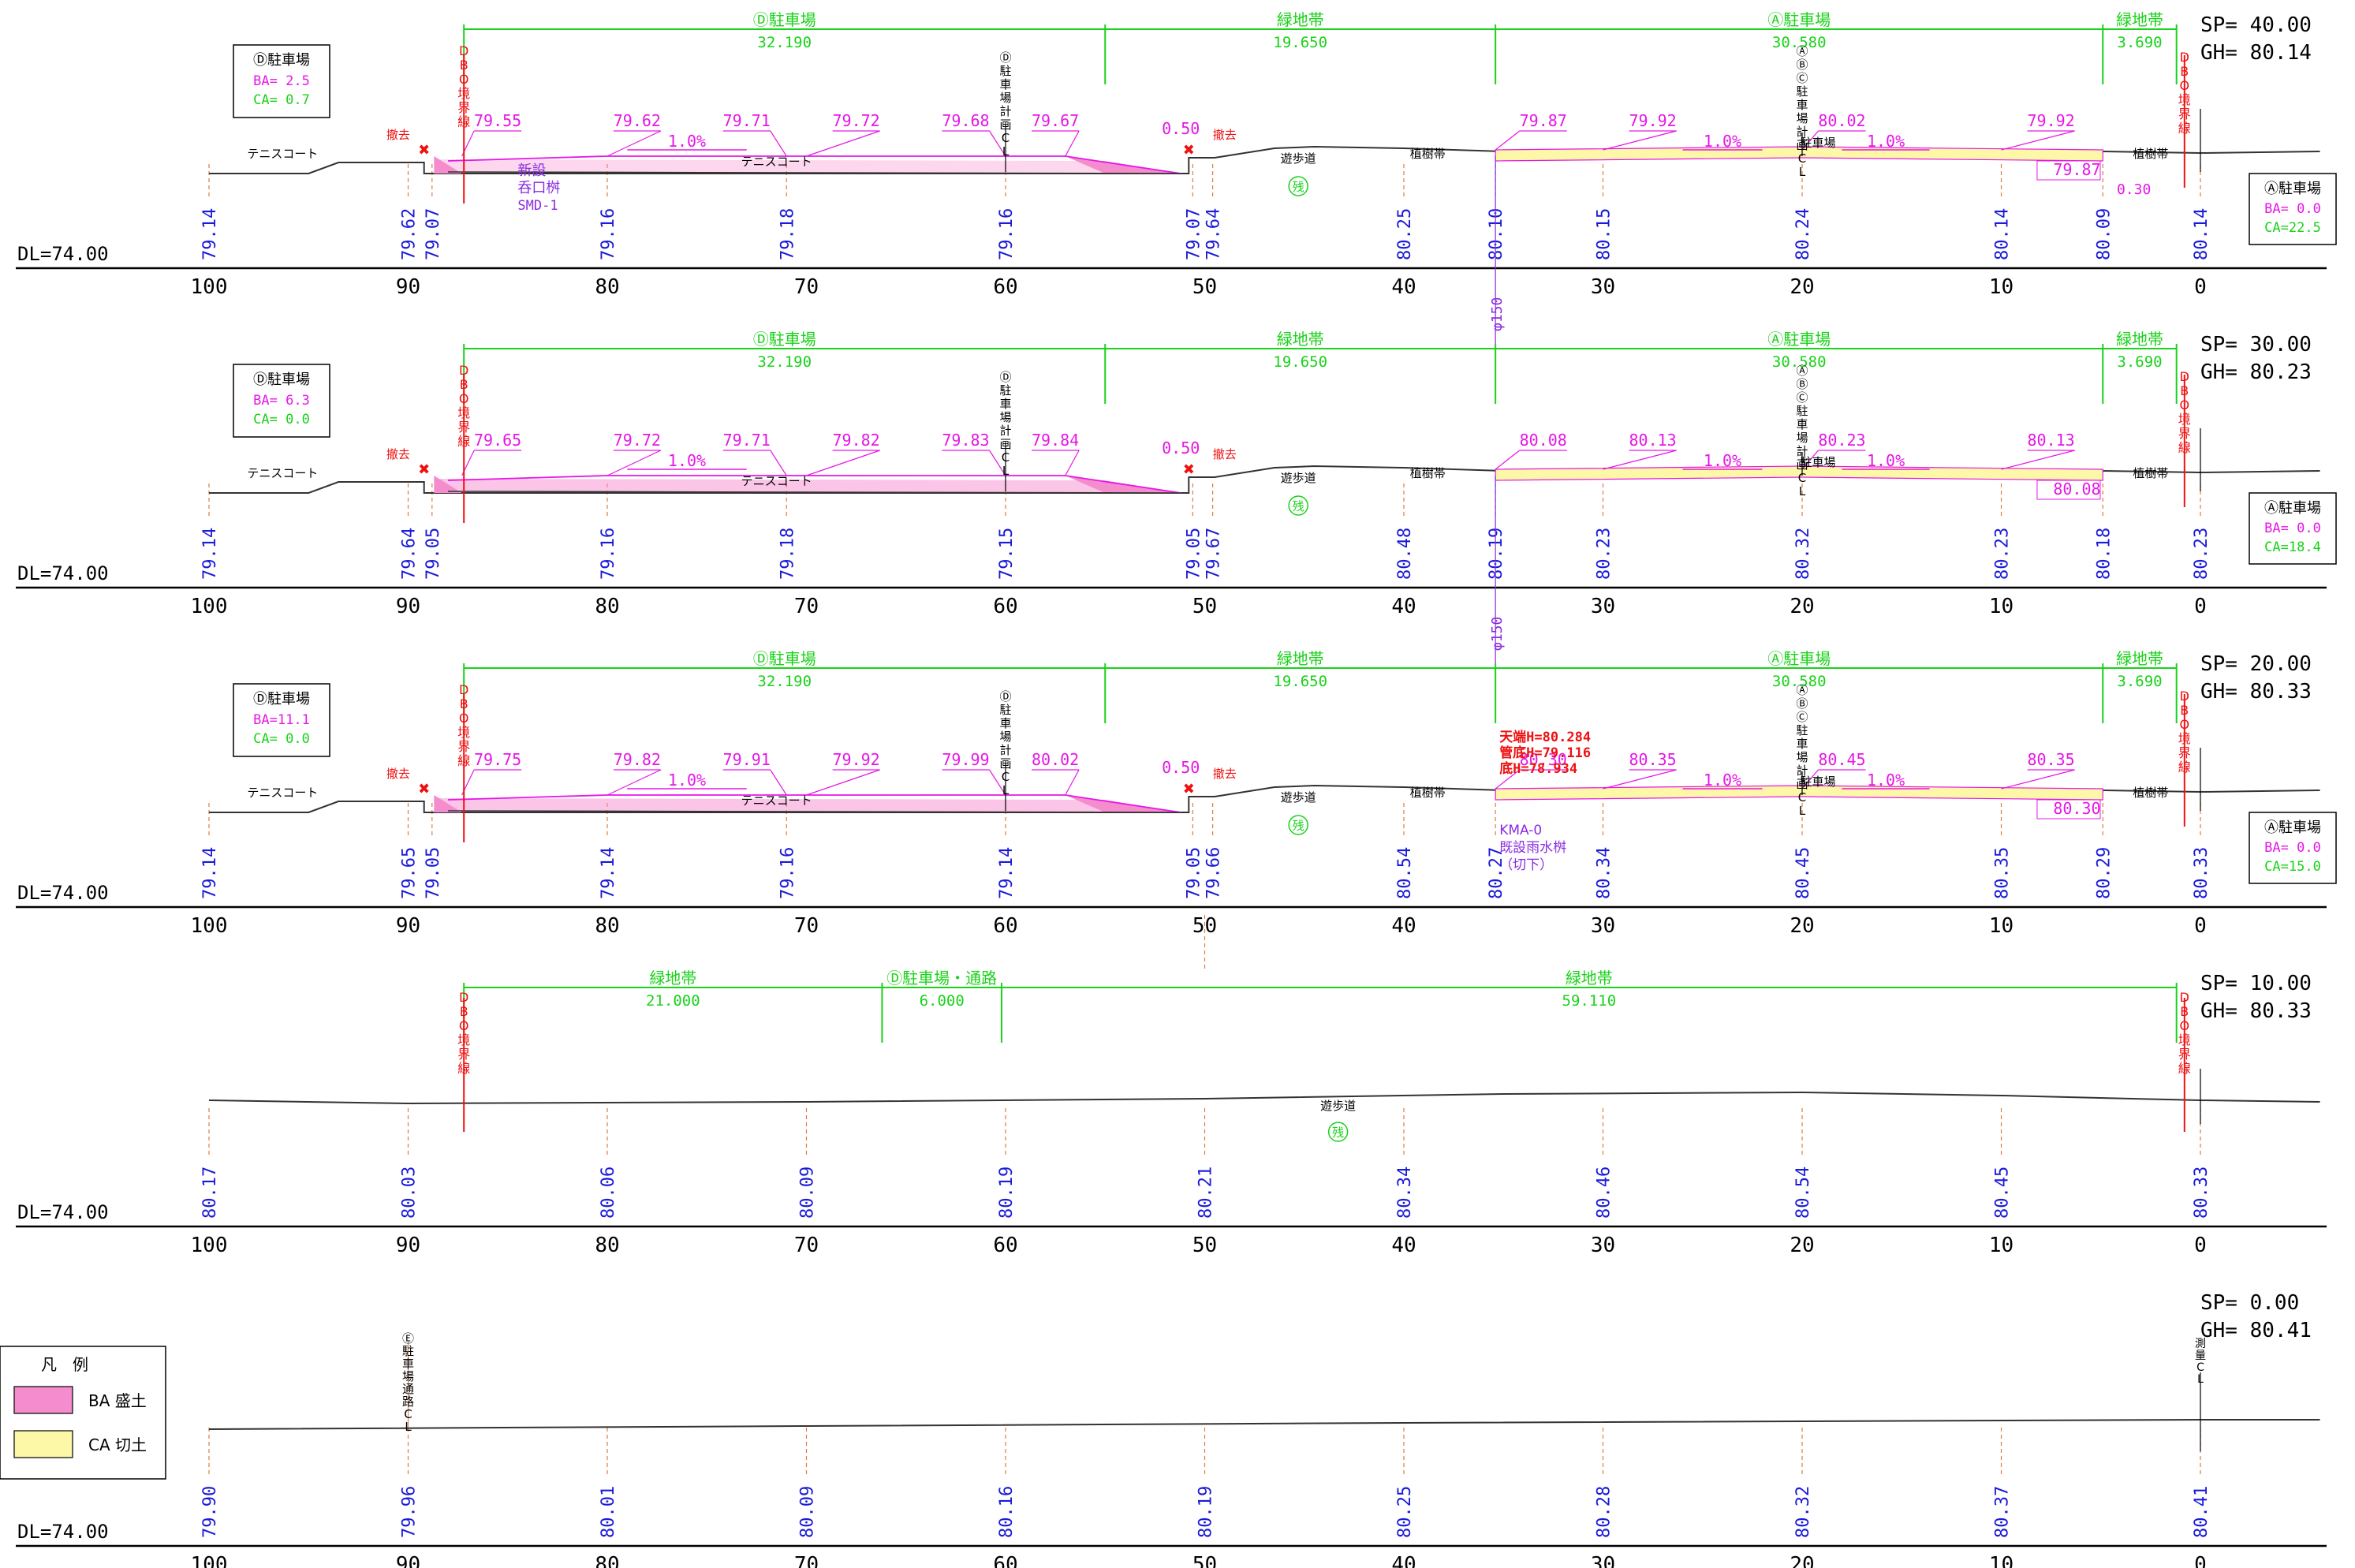 This screenshot has width=2355, height=1568. What do you see at coordinates (2292, 189) in the screenshot?
I see `volume-box-title: Ⓐ駐車場` at bounding box center [2292, 189].